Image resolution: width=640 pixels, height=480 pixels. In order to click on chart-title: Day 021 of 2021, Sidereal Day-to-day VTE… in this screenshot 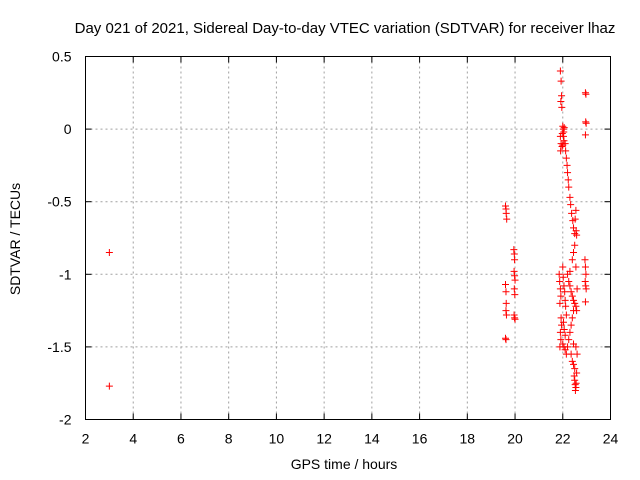, I will do `click(345, 28)`.